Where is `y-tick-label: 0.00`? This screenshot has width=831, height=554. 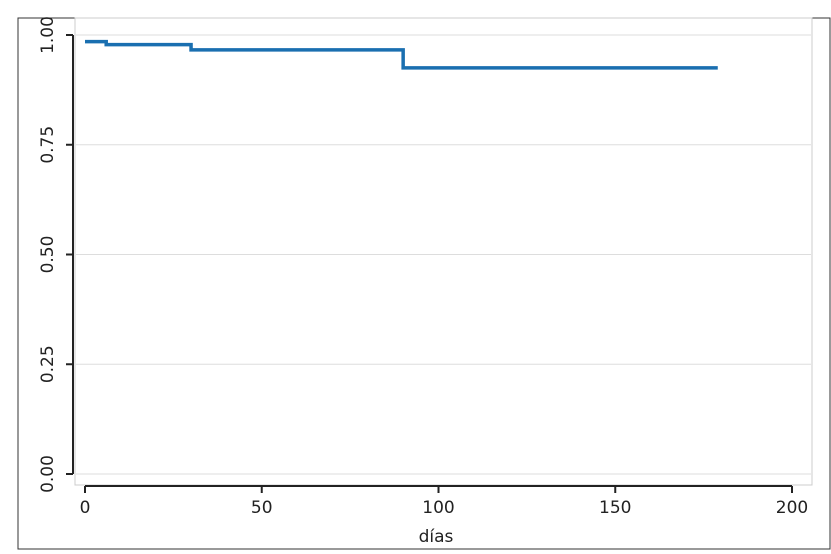
y-tick-label: 0.00 is located at coordinates (48, 474).